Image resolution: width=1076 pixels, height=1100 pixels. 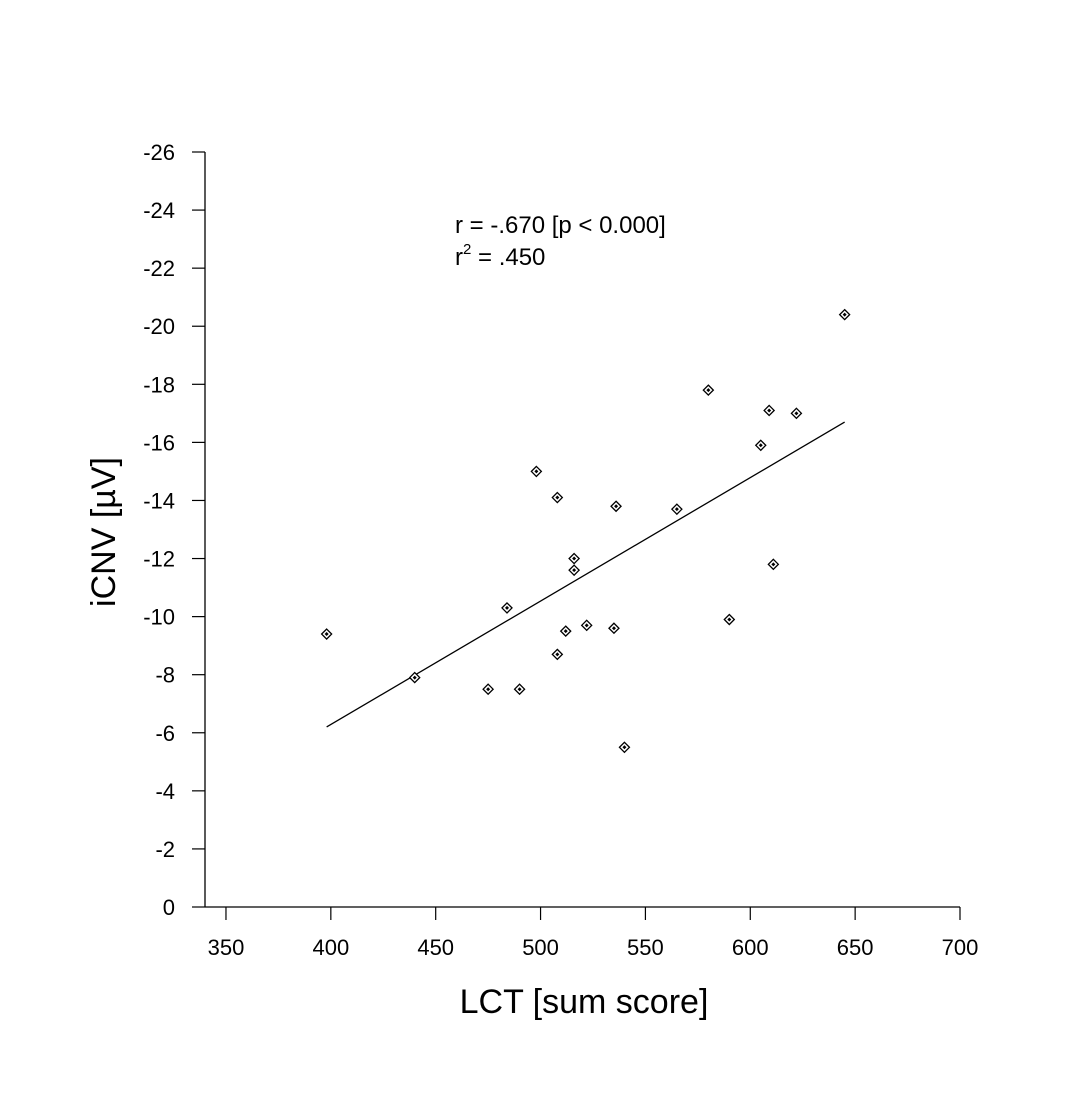 I want to click on y-tick-label: -4, so click(x=165, y=791).